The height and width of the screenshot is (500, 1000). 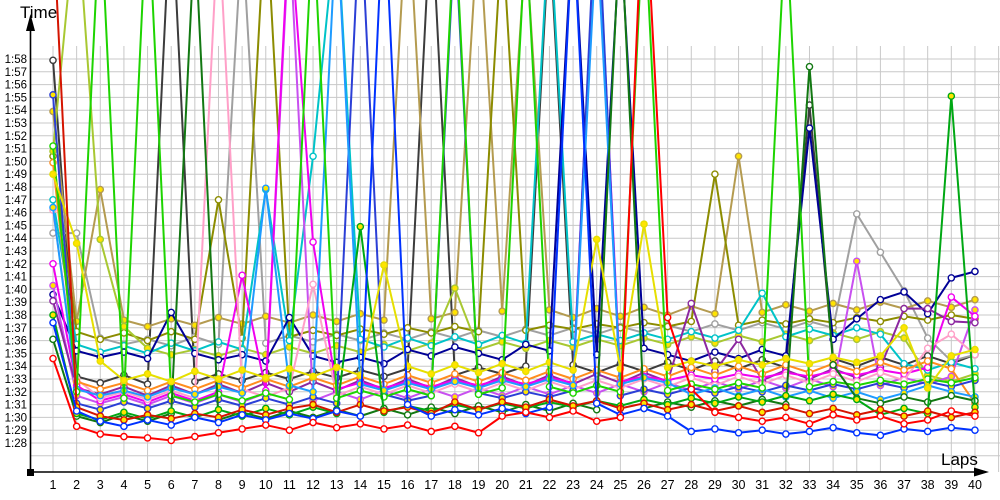 What do you see at coordinates (715, 485) in the screenshot?
I see `x-tick-label: 29` at bounding box center [715, 485].